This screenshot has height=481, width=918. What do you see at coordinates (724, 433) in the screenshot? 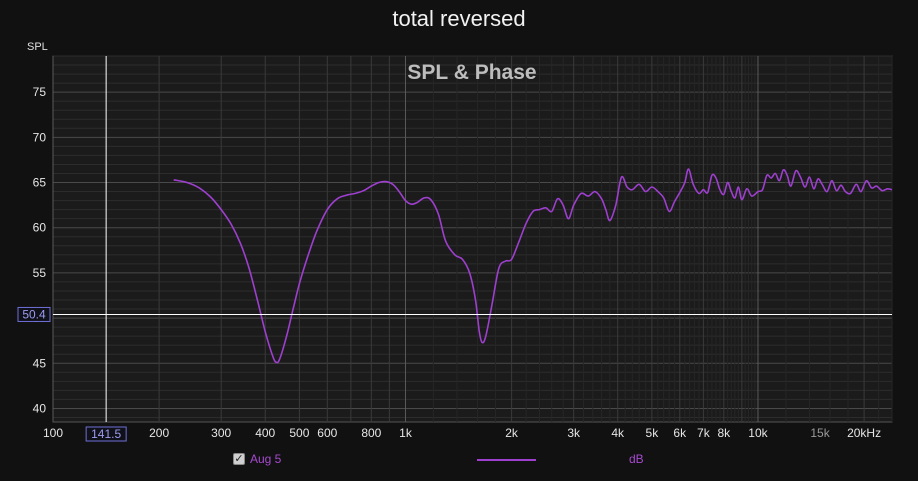
I see `x-tick-label: 8k` at bounding box center [724, 433].